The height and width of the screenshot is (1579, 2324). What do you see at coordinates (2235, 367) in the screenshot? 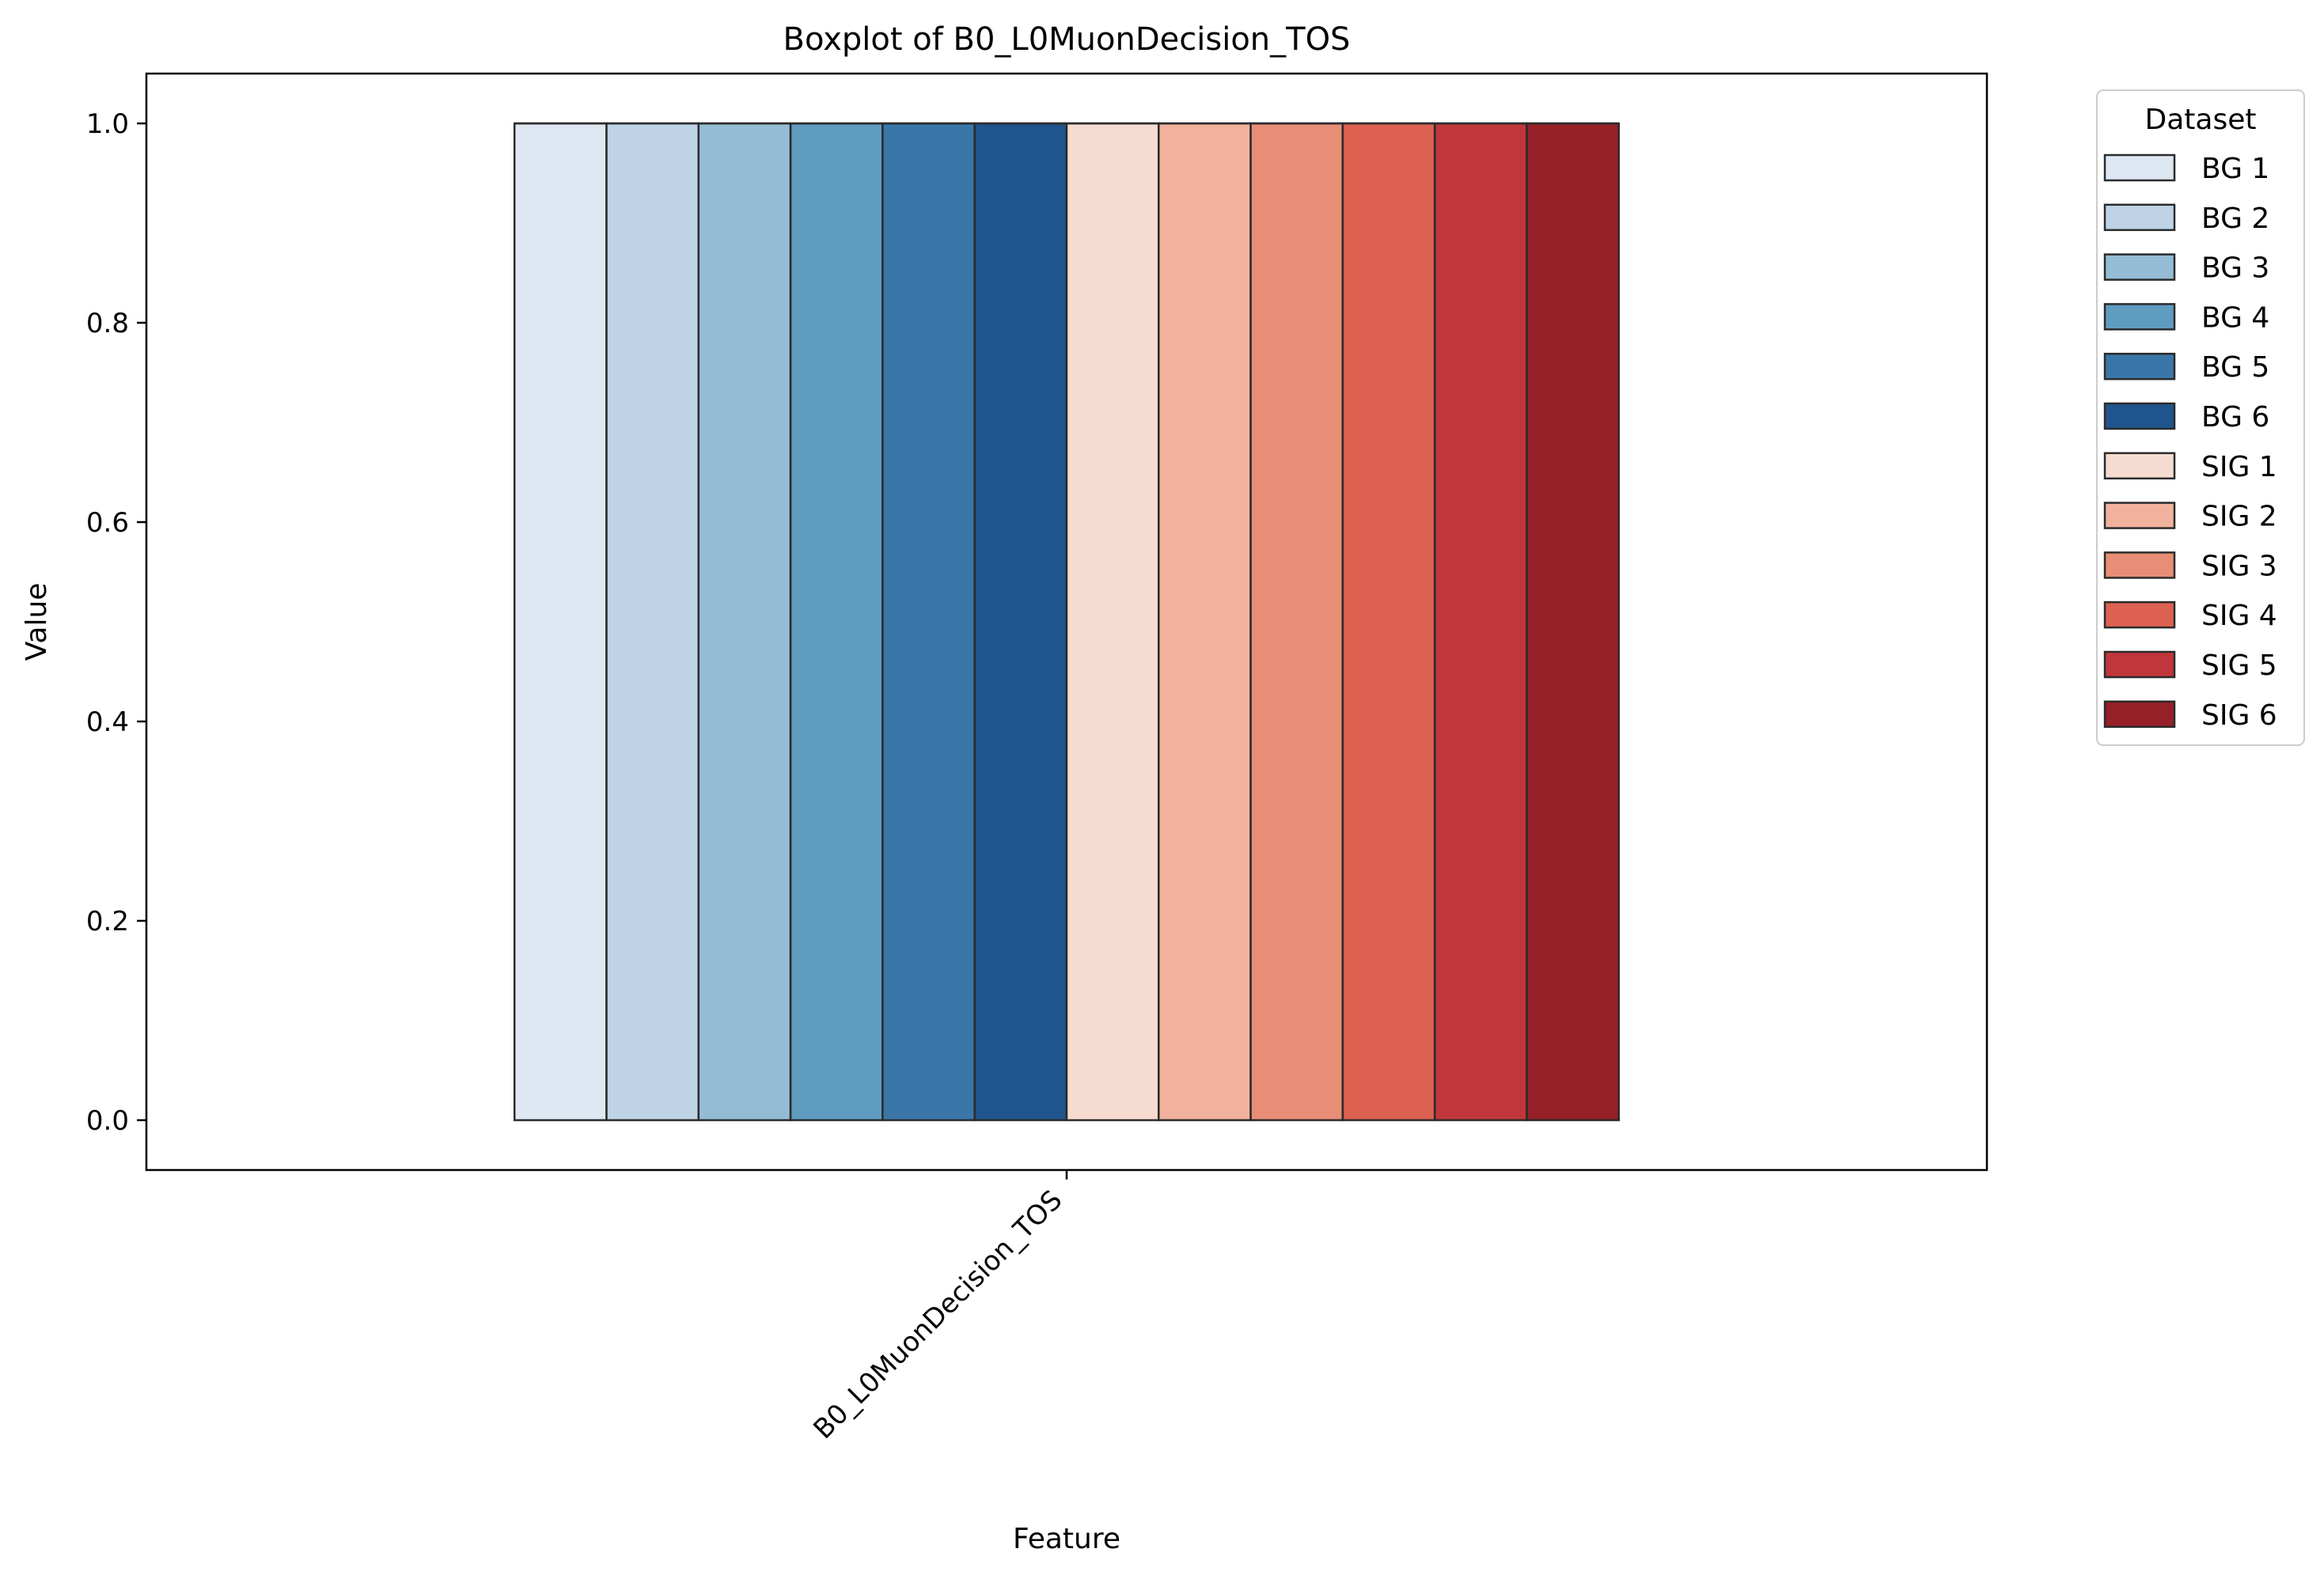
I see `legend-label: BG 5` at bounding box center [2235, 367].